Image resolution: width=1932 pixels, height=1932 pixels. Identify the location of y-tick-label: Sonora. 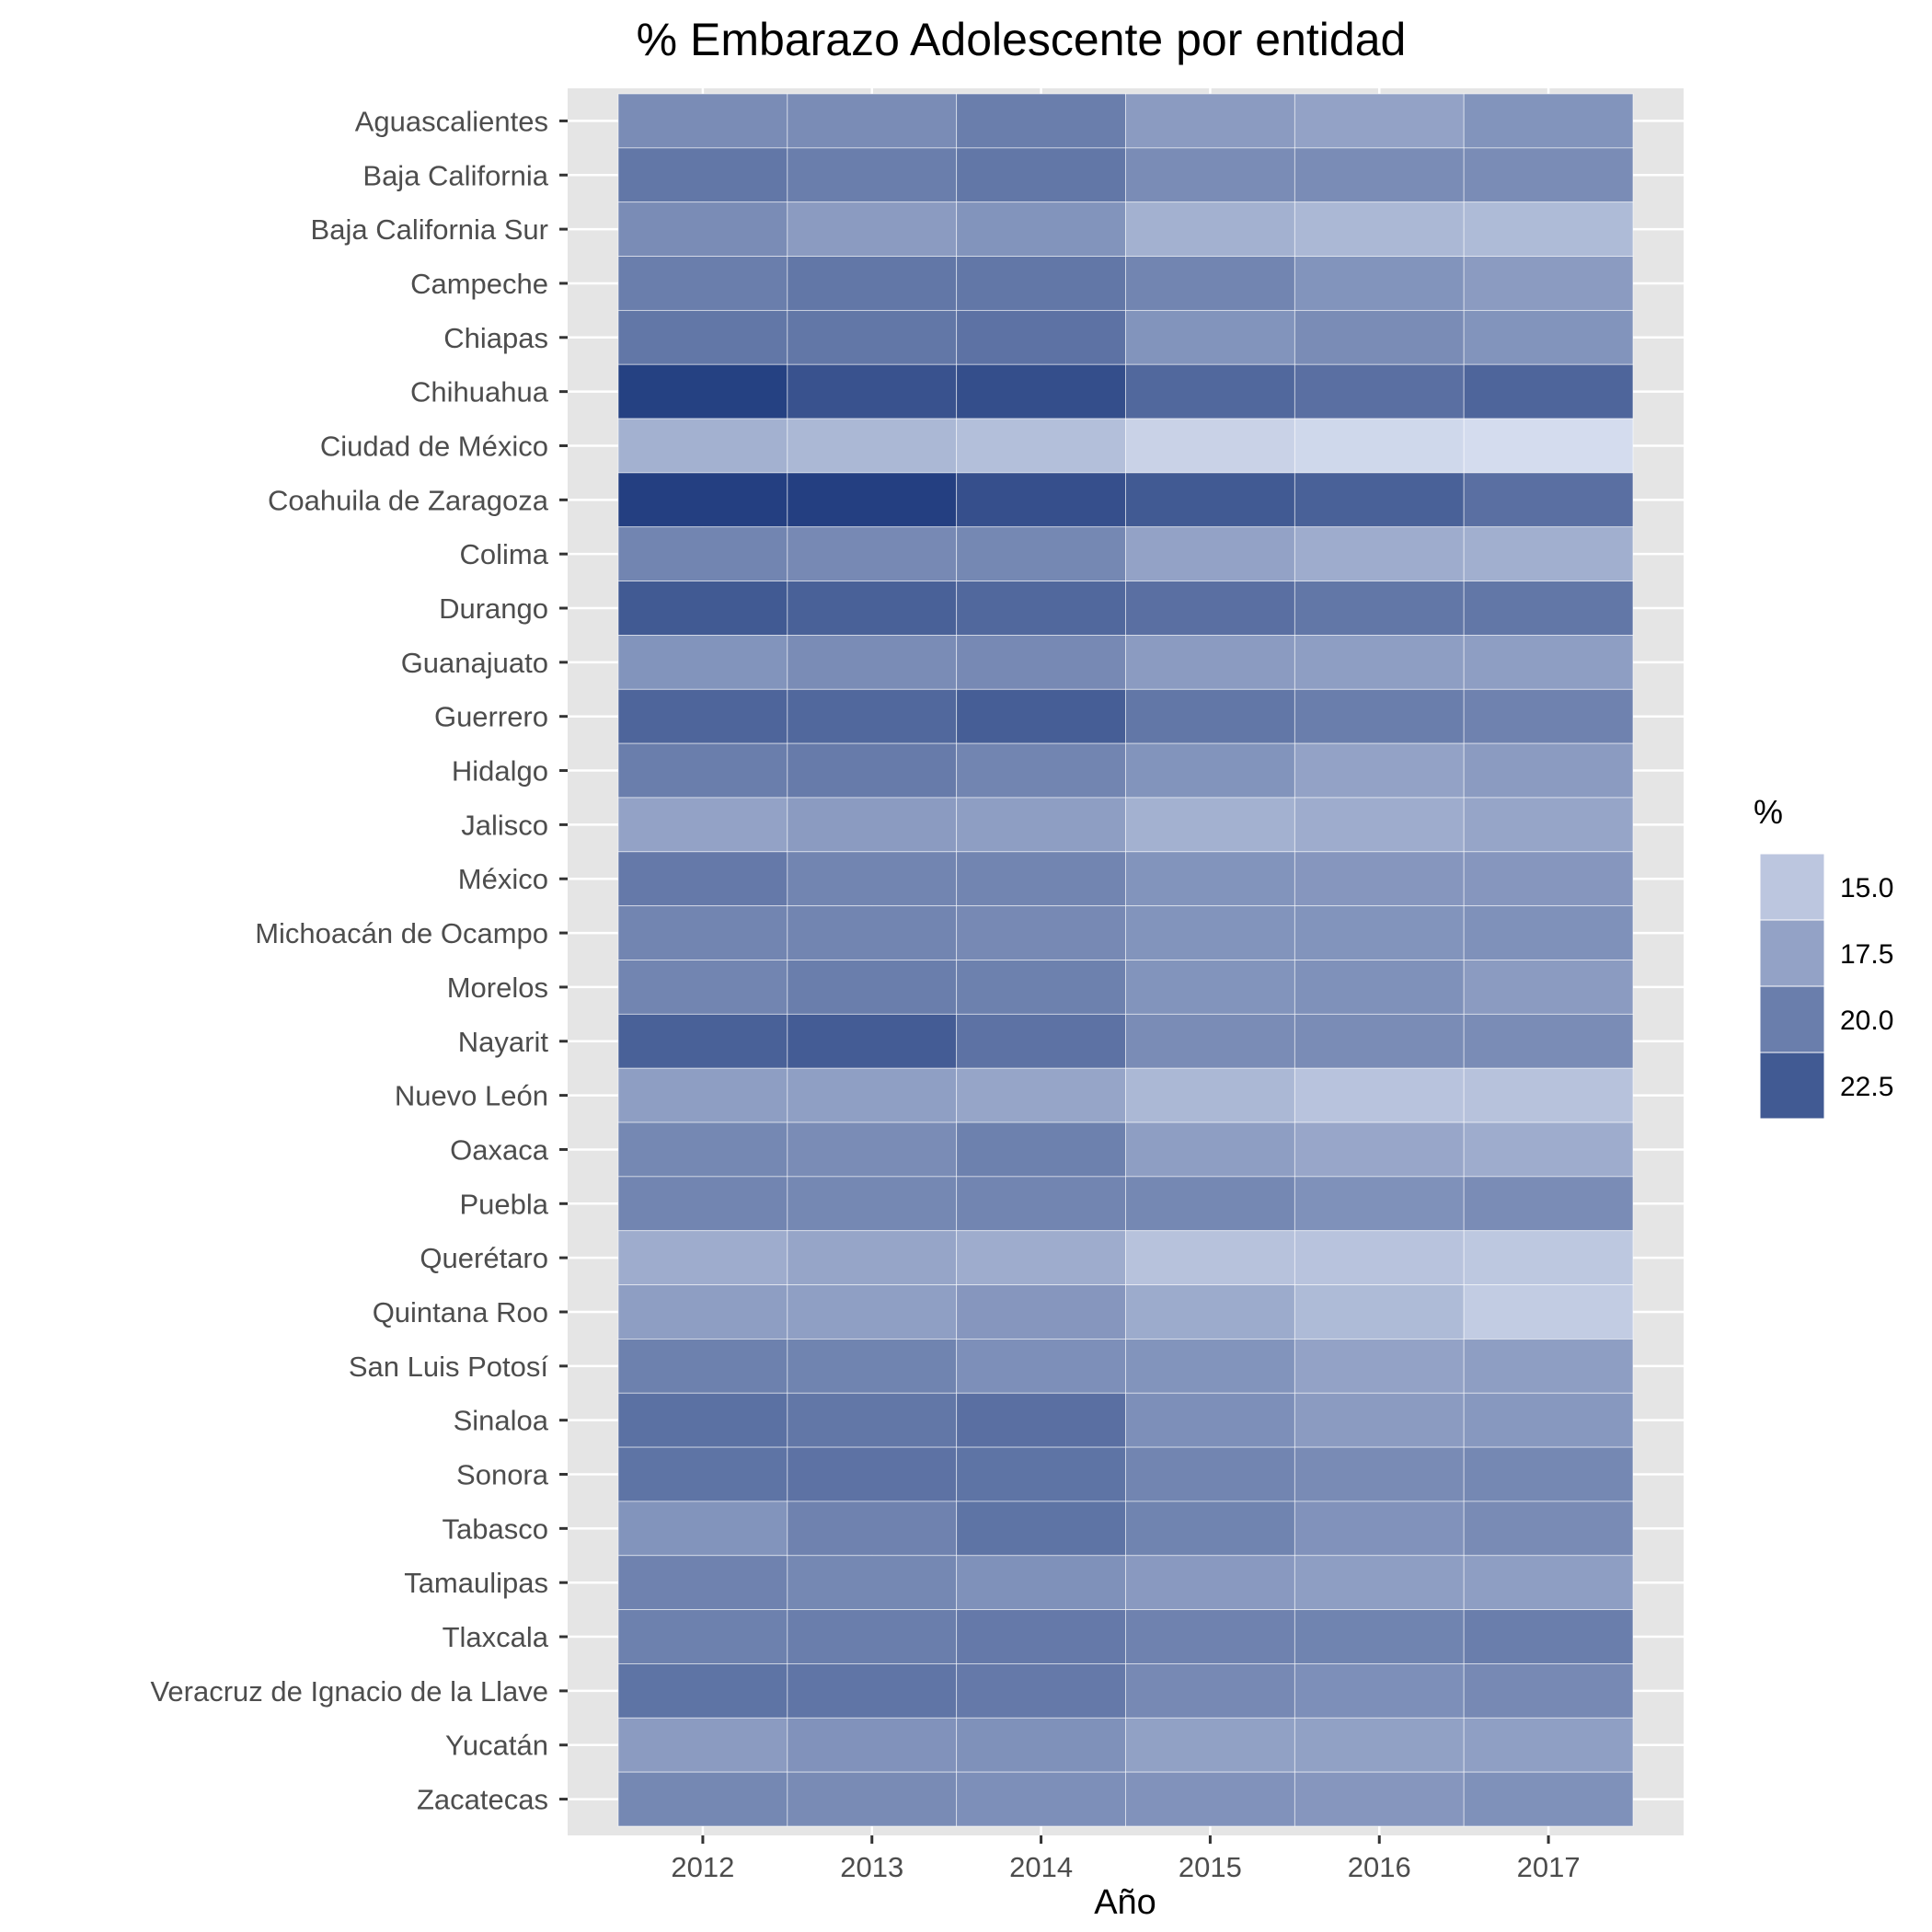
(502, 1475).